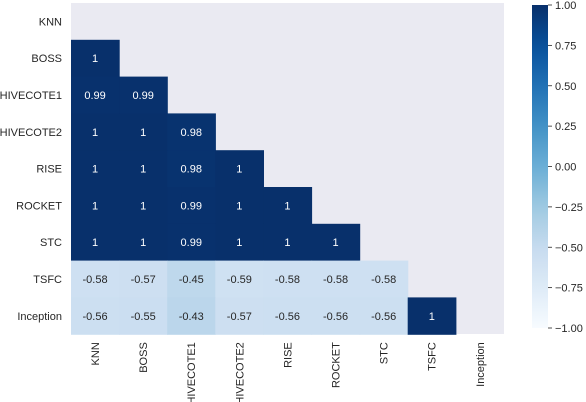  I want to click on colorbar-tick-label: 1.00, so click(565, 6).